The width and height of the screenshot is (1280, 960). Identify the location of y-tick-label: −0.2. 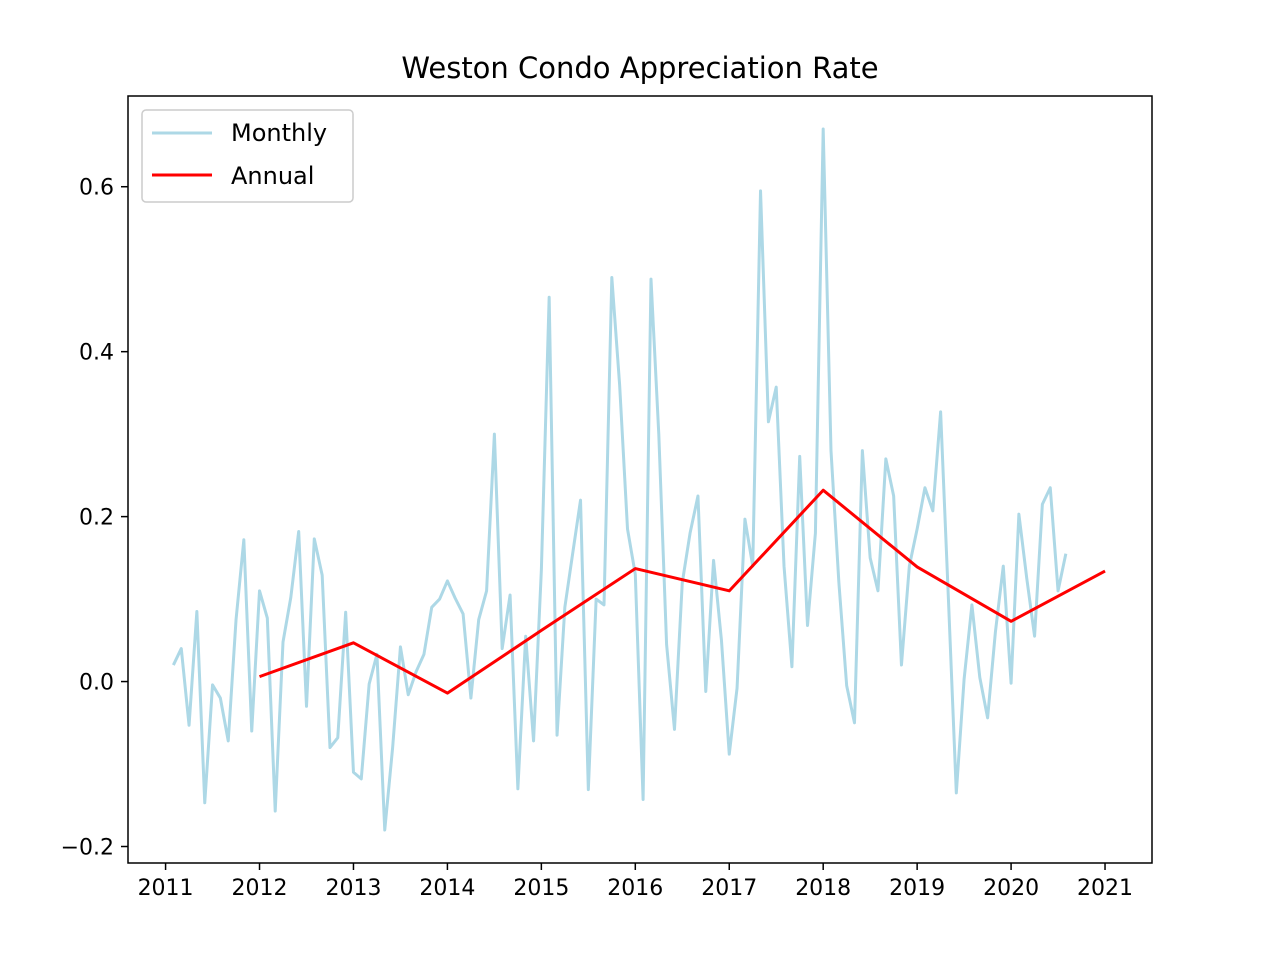
(87, 848).